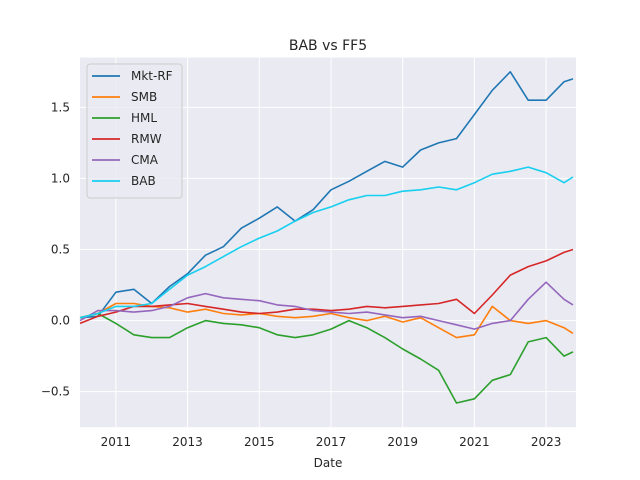  I want to click on x-tick-label: 2017, so click(331, 442).